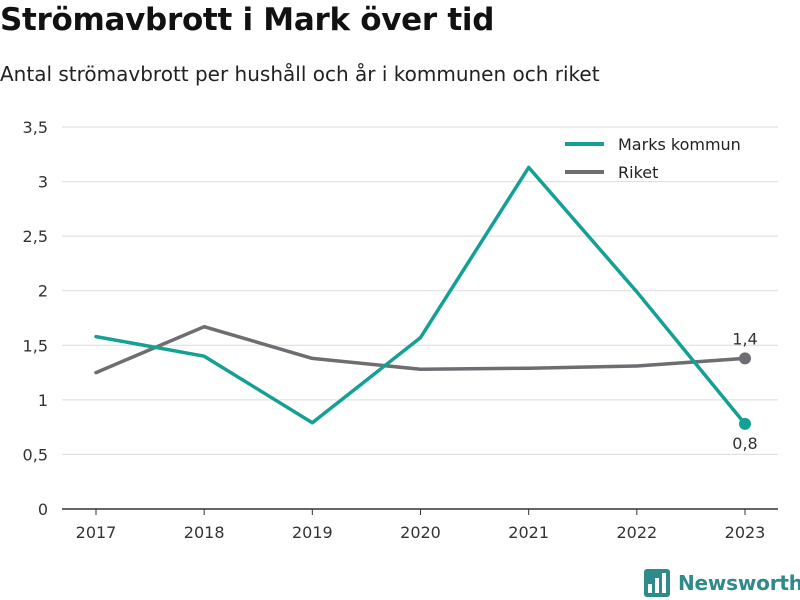 Image resolution: width=800 pixels, height=600 pixels. I want to click on logo-text: Newsworthy, so click(739, 583).